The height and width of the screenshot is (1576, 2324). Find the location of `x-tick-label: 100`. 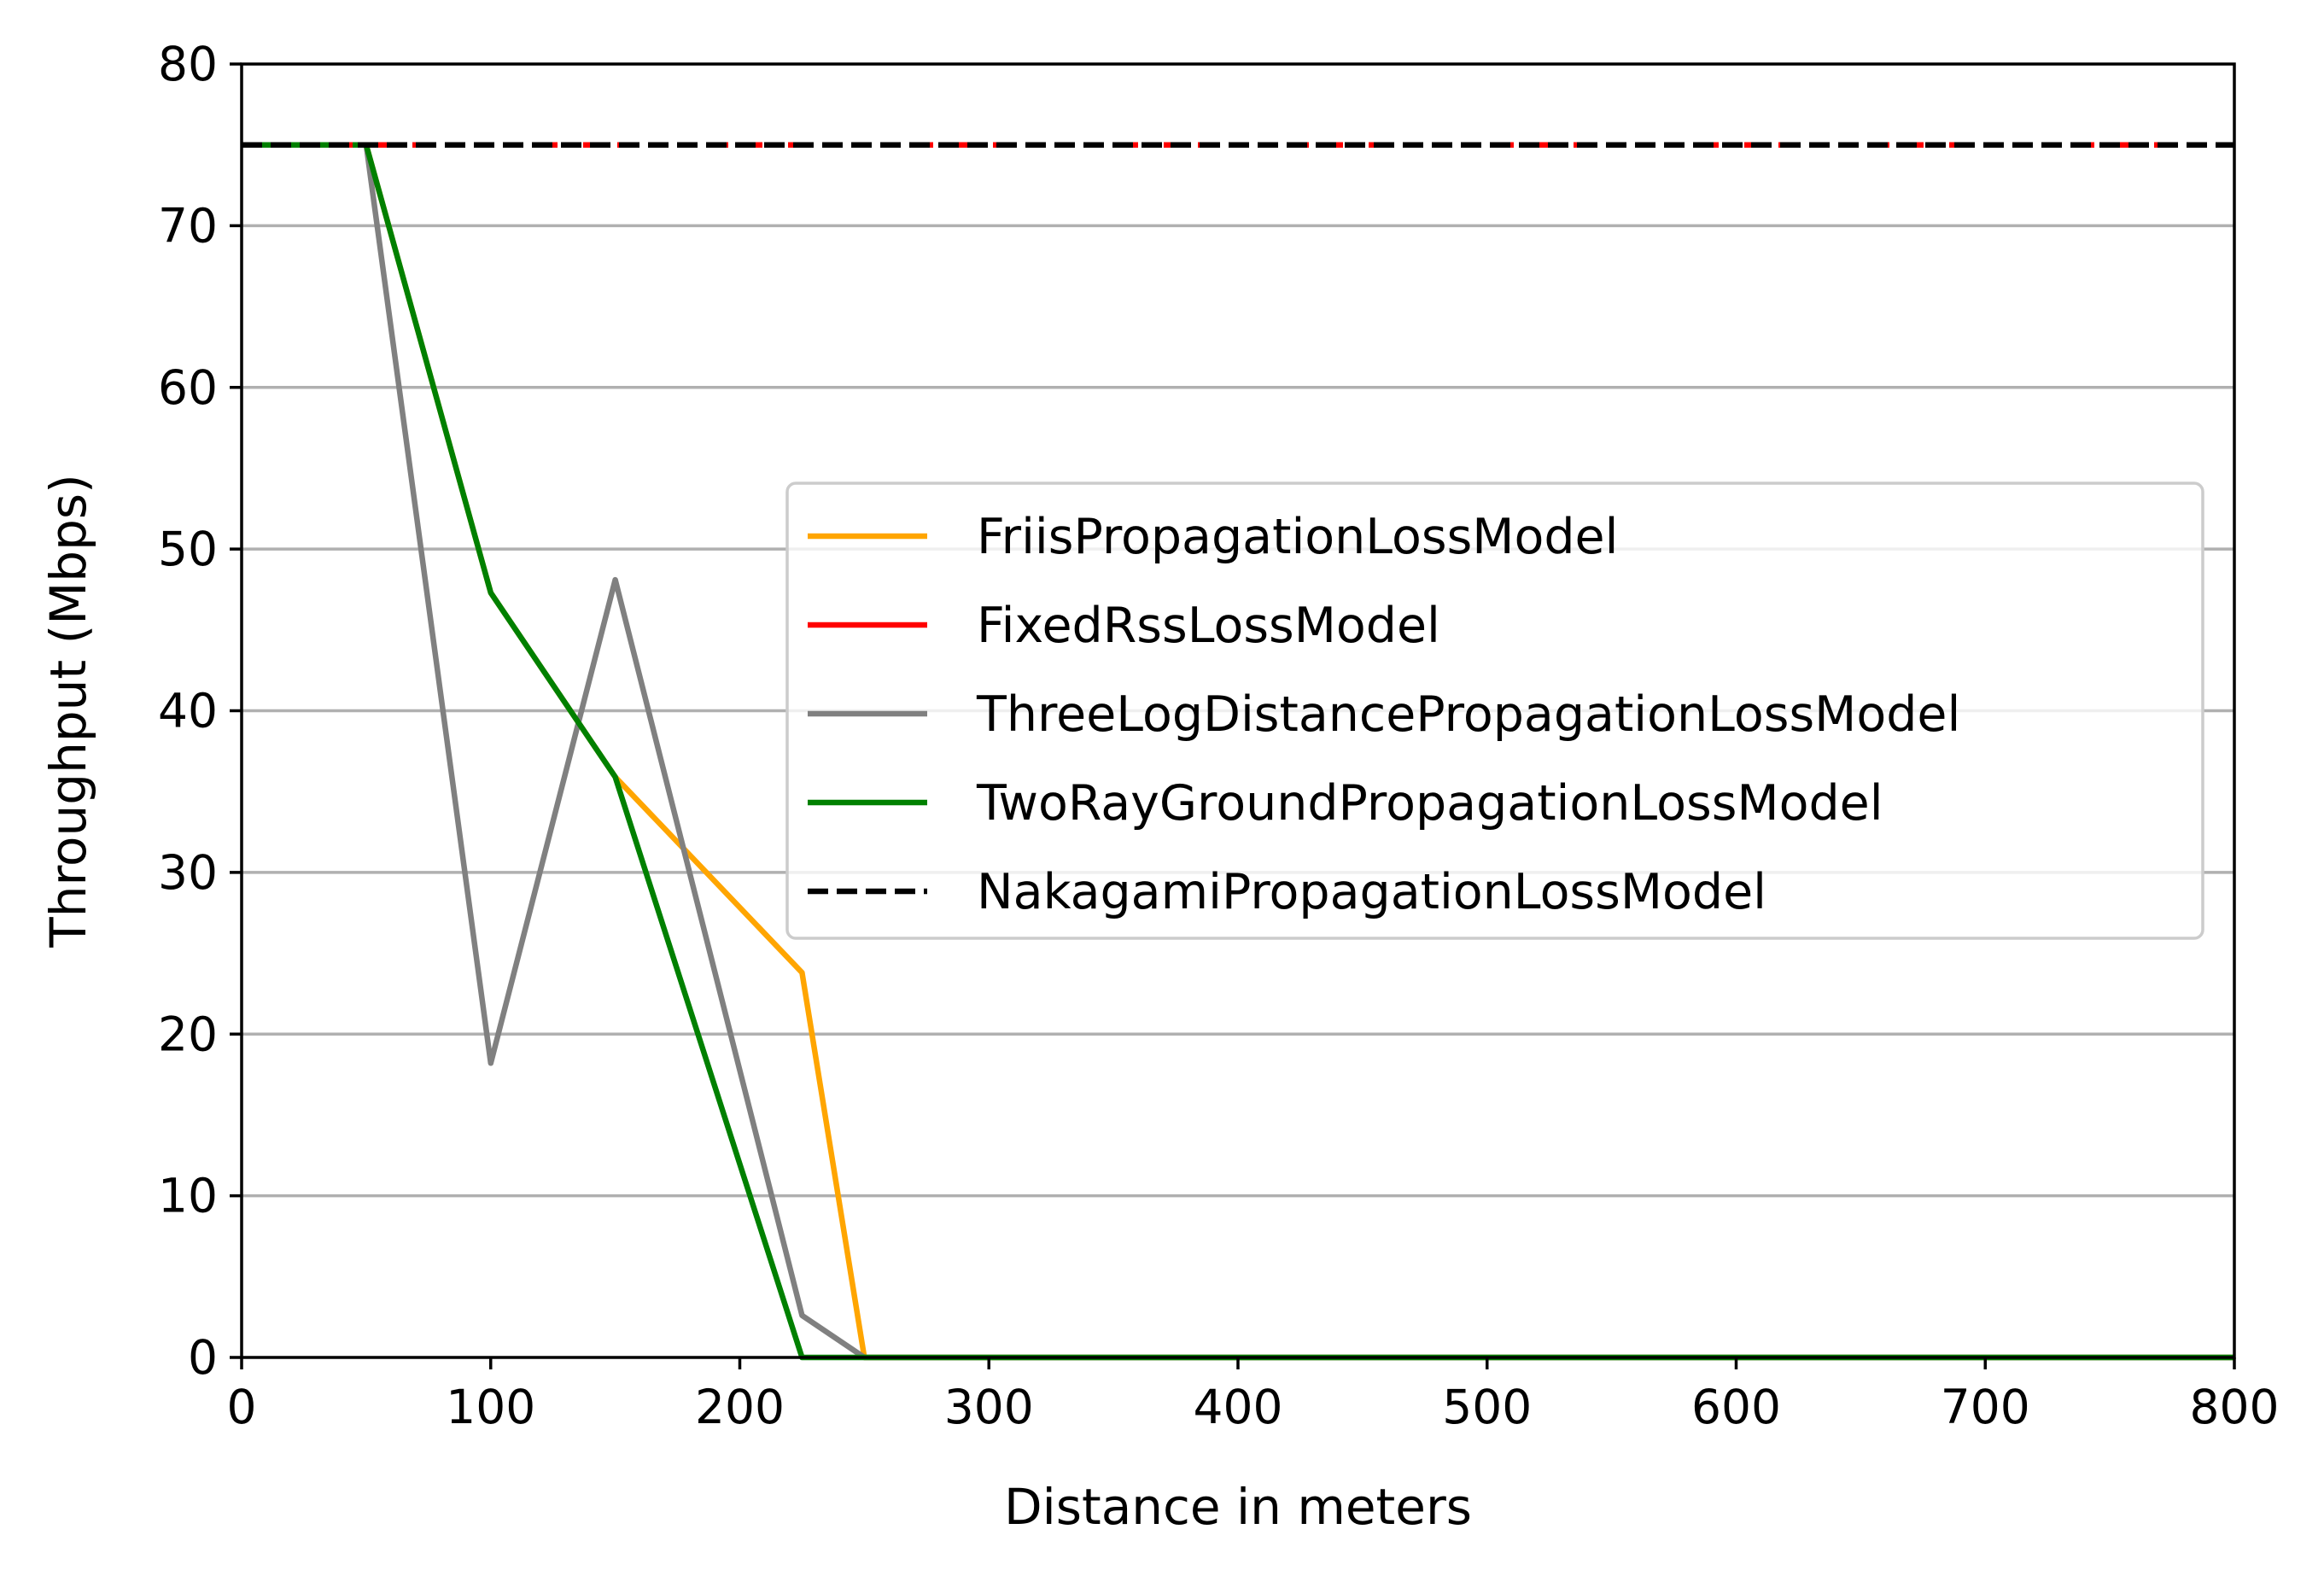

x-tick-label: 100 is located at coordinates (491, 1407).